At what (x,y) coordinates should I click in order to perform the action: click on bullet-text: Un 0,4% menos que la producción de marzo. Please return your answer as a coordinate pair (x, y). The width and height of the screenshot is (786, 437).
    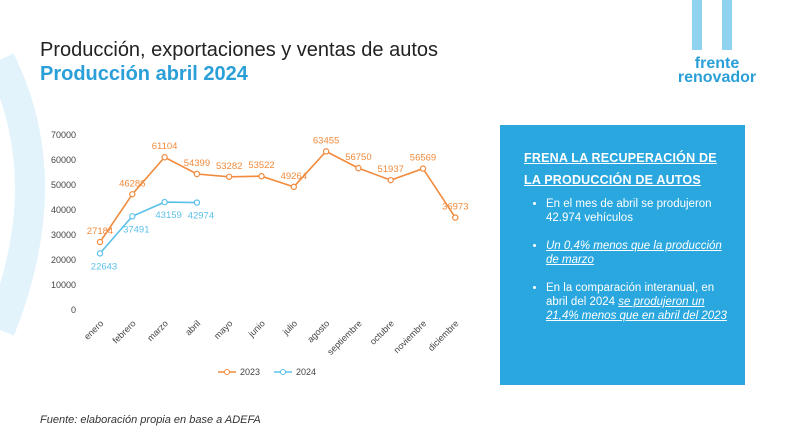
    Looking at the image, I should click on (634, 253).